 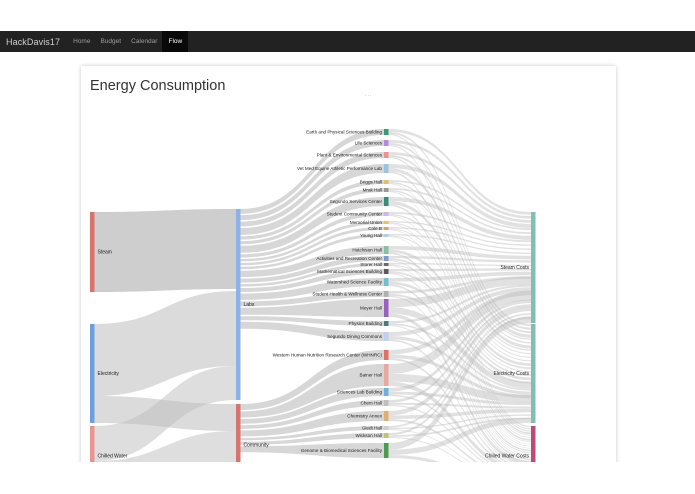 What do you see at coordinates (386, 250) in the screenshot?
I see `node-hutchison-hall` at bounding box center [386, 250].